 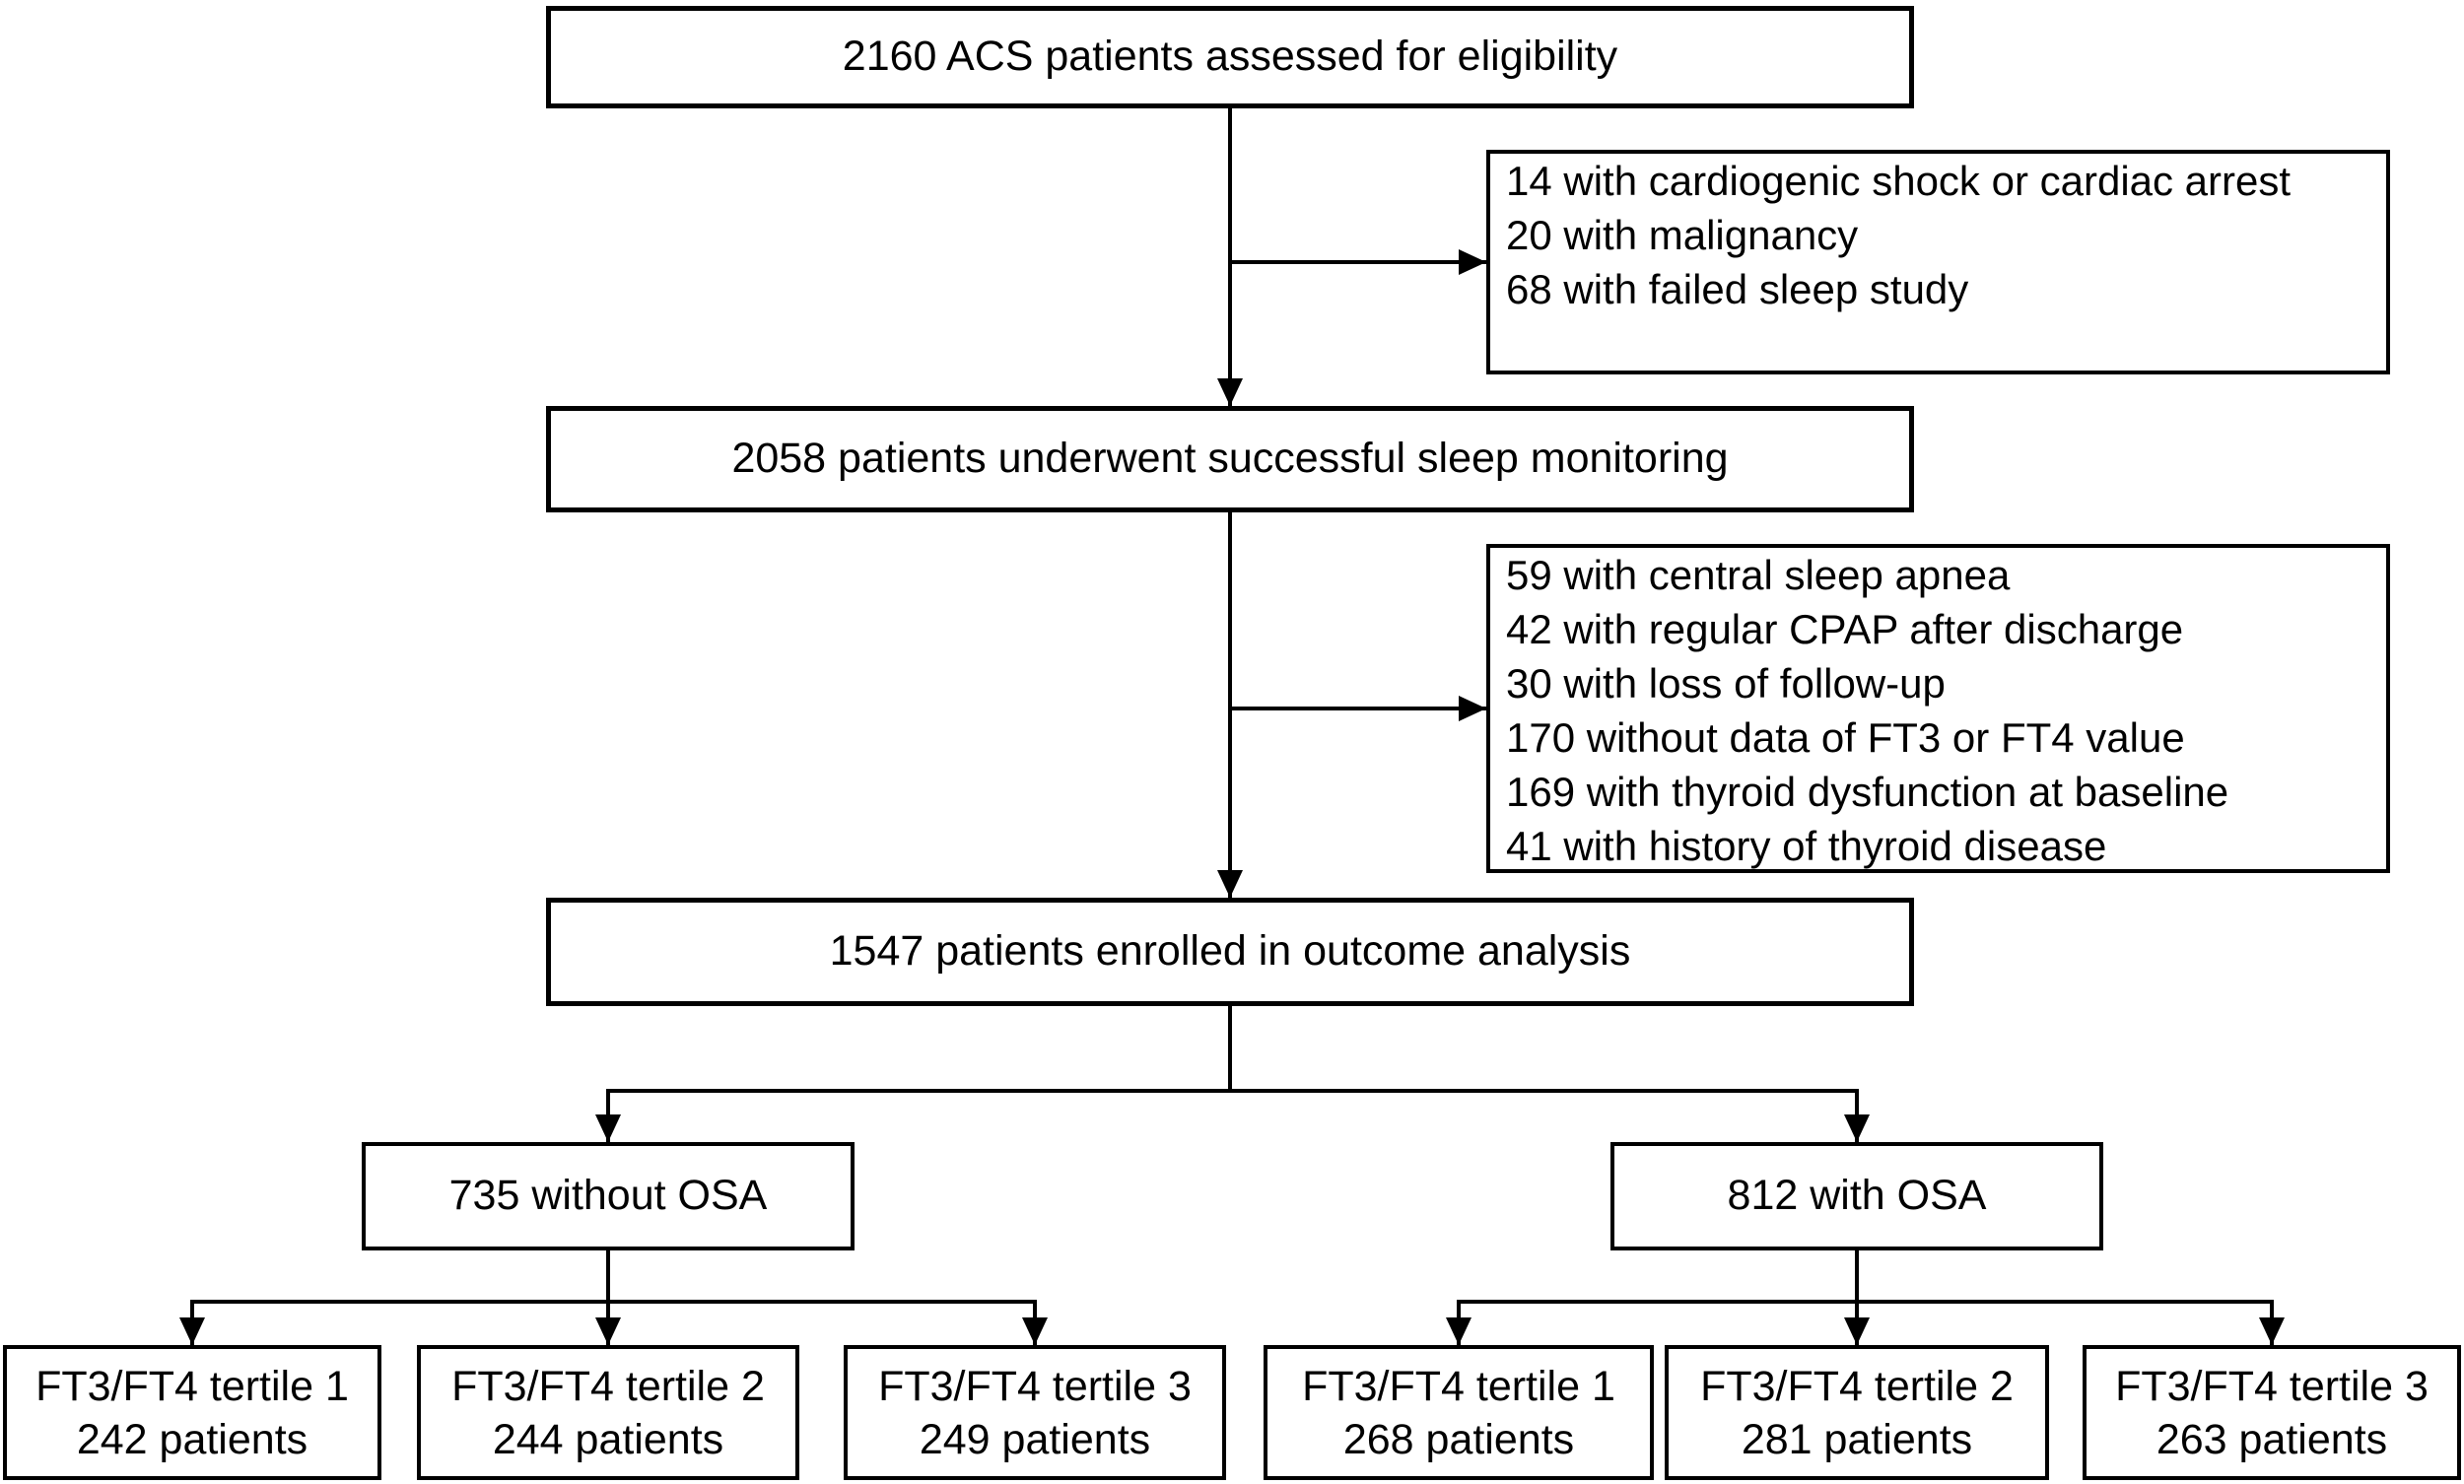 I want to click on box-without-osa: 735 without OSA, so click(x=608, y=1196).